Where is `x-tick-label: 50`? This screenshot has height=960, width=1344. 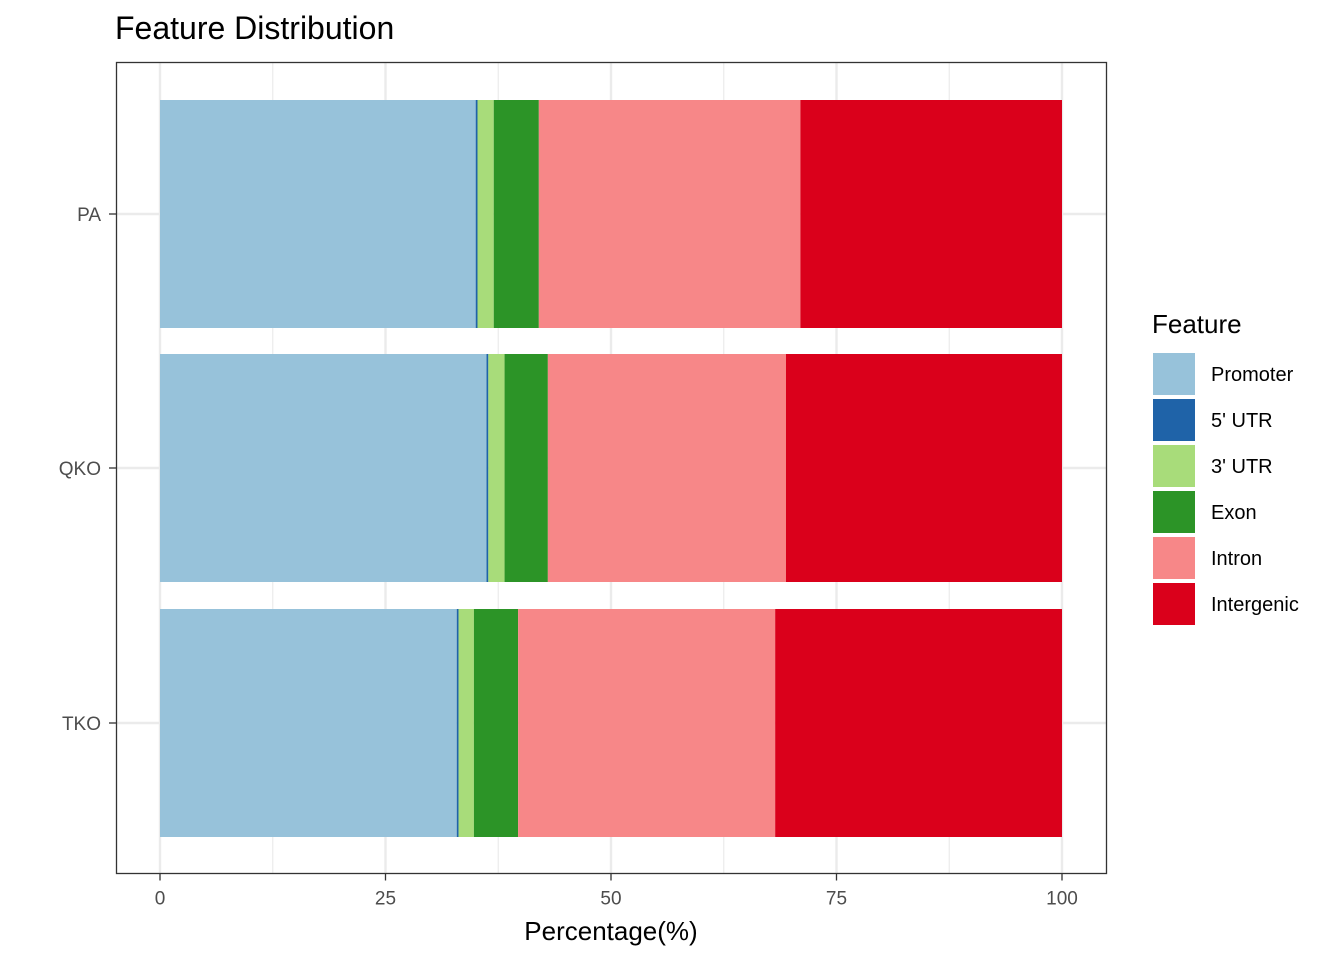
x-tick-label: 50 is located at coordinates (610, 899).